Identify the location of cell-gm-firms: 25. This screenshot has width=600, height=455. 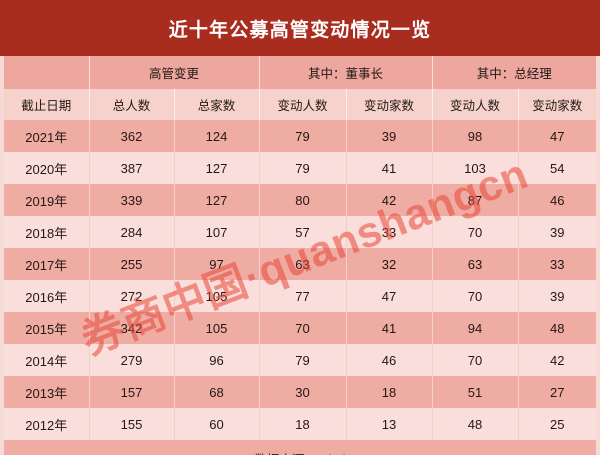
(557, 424).